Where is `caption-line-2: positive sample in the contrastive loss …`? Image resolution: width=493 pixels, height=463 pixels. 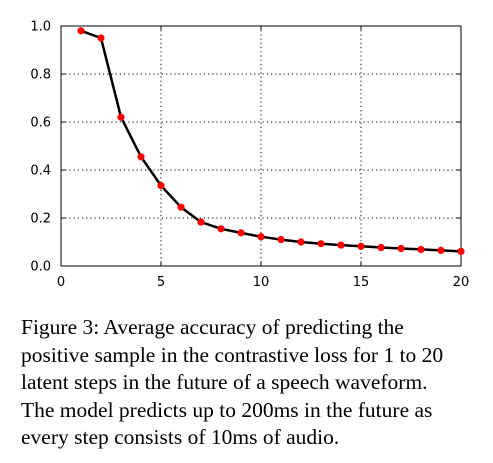 caption-line-2: positive sample in the contrastive loss … is located at coordinates (232, 354).